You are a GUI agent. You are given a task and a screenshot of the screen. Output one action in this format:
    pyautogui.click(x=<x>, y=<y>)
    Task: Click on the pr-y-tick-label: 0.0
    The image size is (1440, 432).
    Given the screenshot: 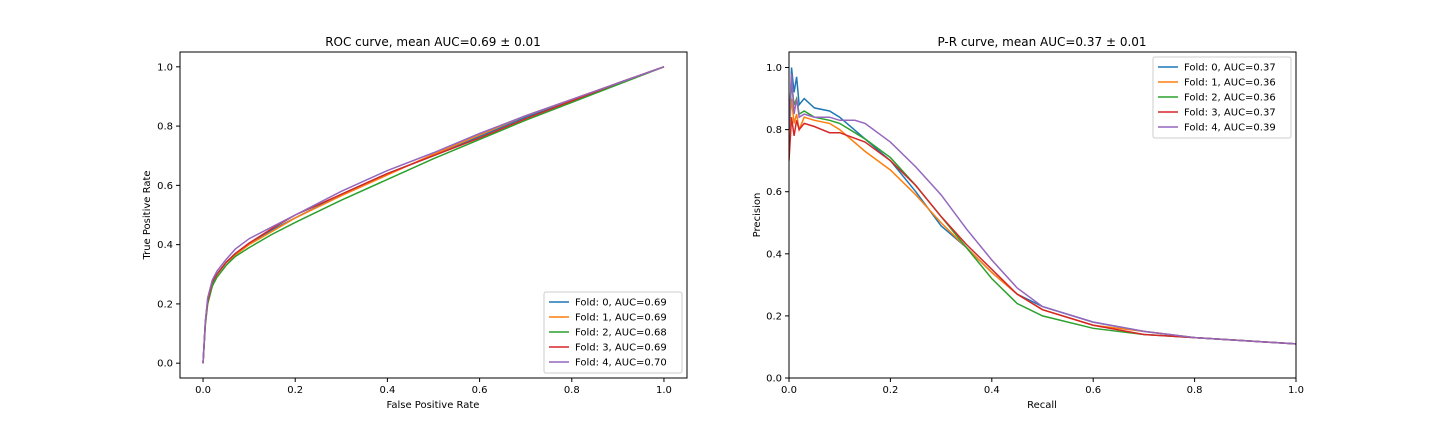 What is the action you would take?
    pyautogui.click(x=774, y=379)
    